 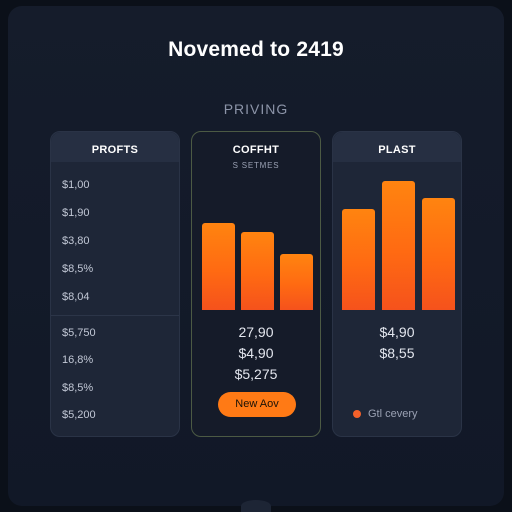 What do you see at coordinates (256, 109) in the screenshot?
I see `section-label: PRIVING` at bounding box center [256, 109].